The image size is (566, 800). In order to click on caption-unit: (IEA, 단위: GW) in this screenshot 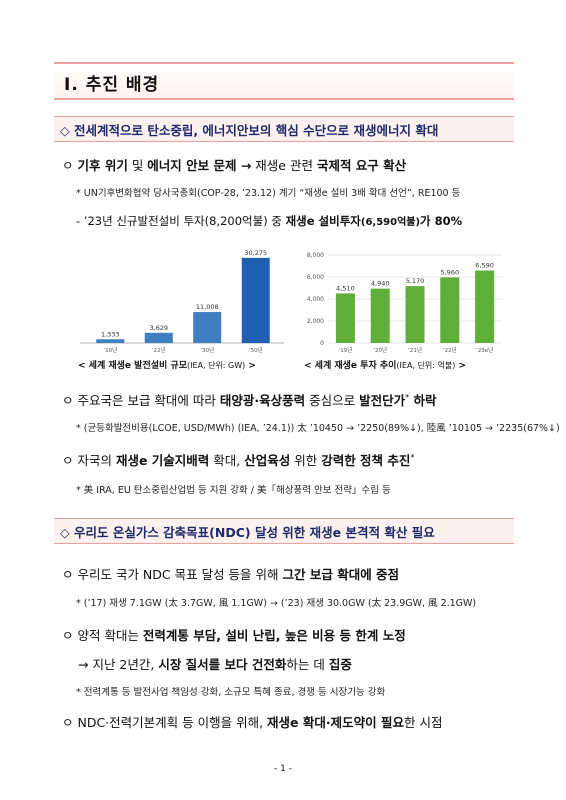, I will do `click(216, 365)`.